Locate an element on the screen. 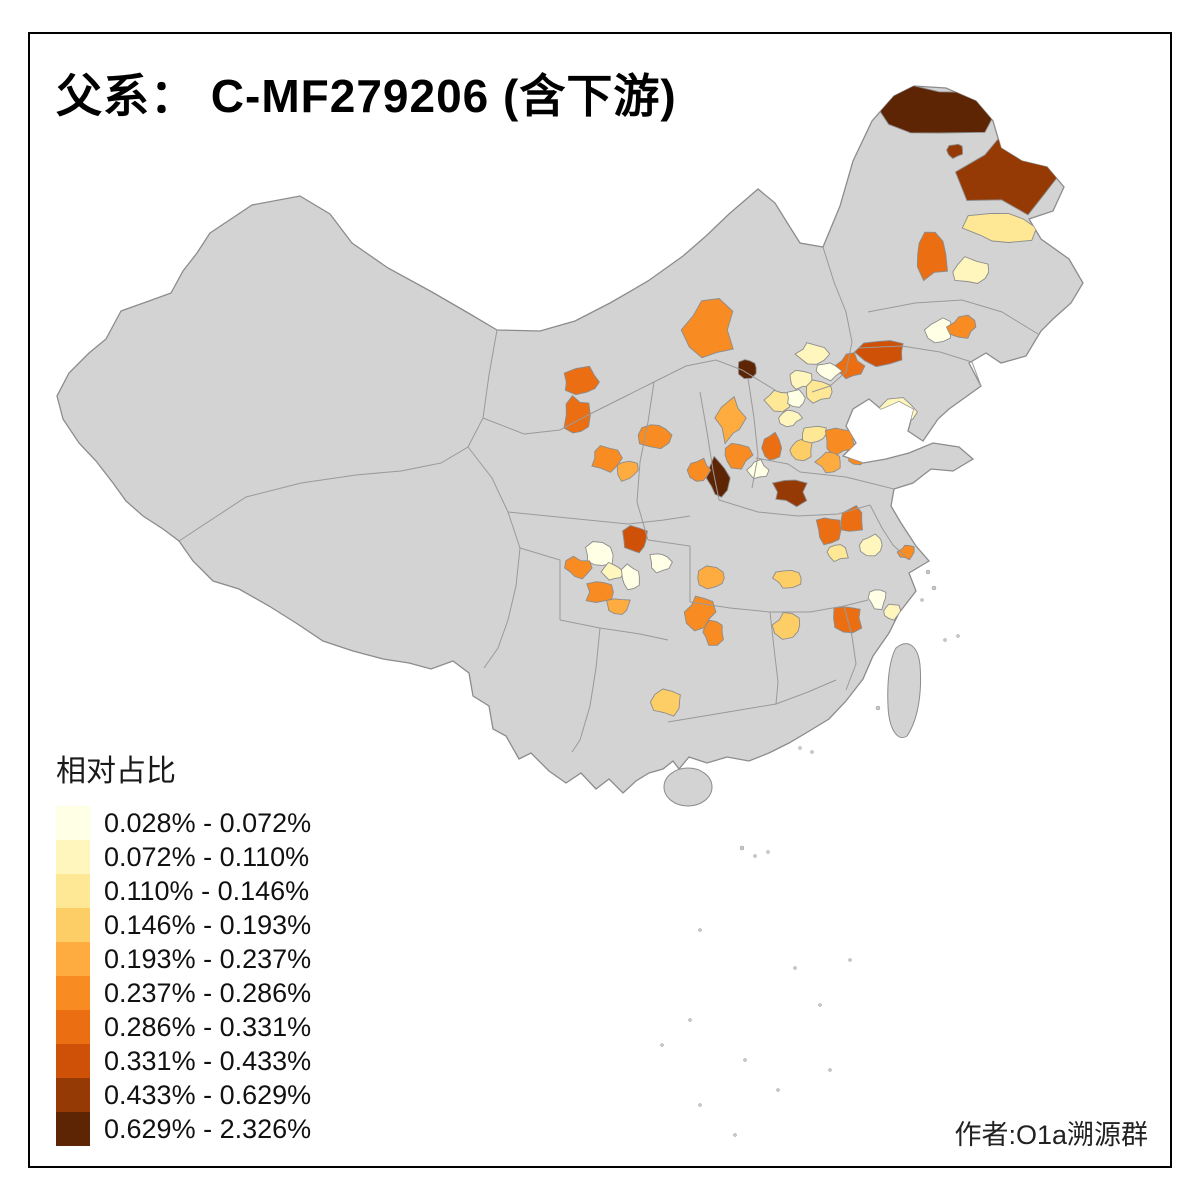 The image size is (1200, 1200). legend-row: 0.146% - 0.193% is located at coordinates (183, 925).